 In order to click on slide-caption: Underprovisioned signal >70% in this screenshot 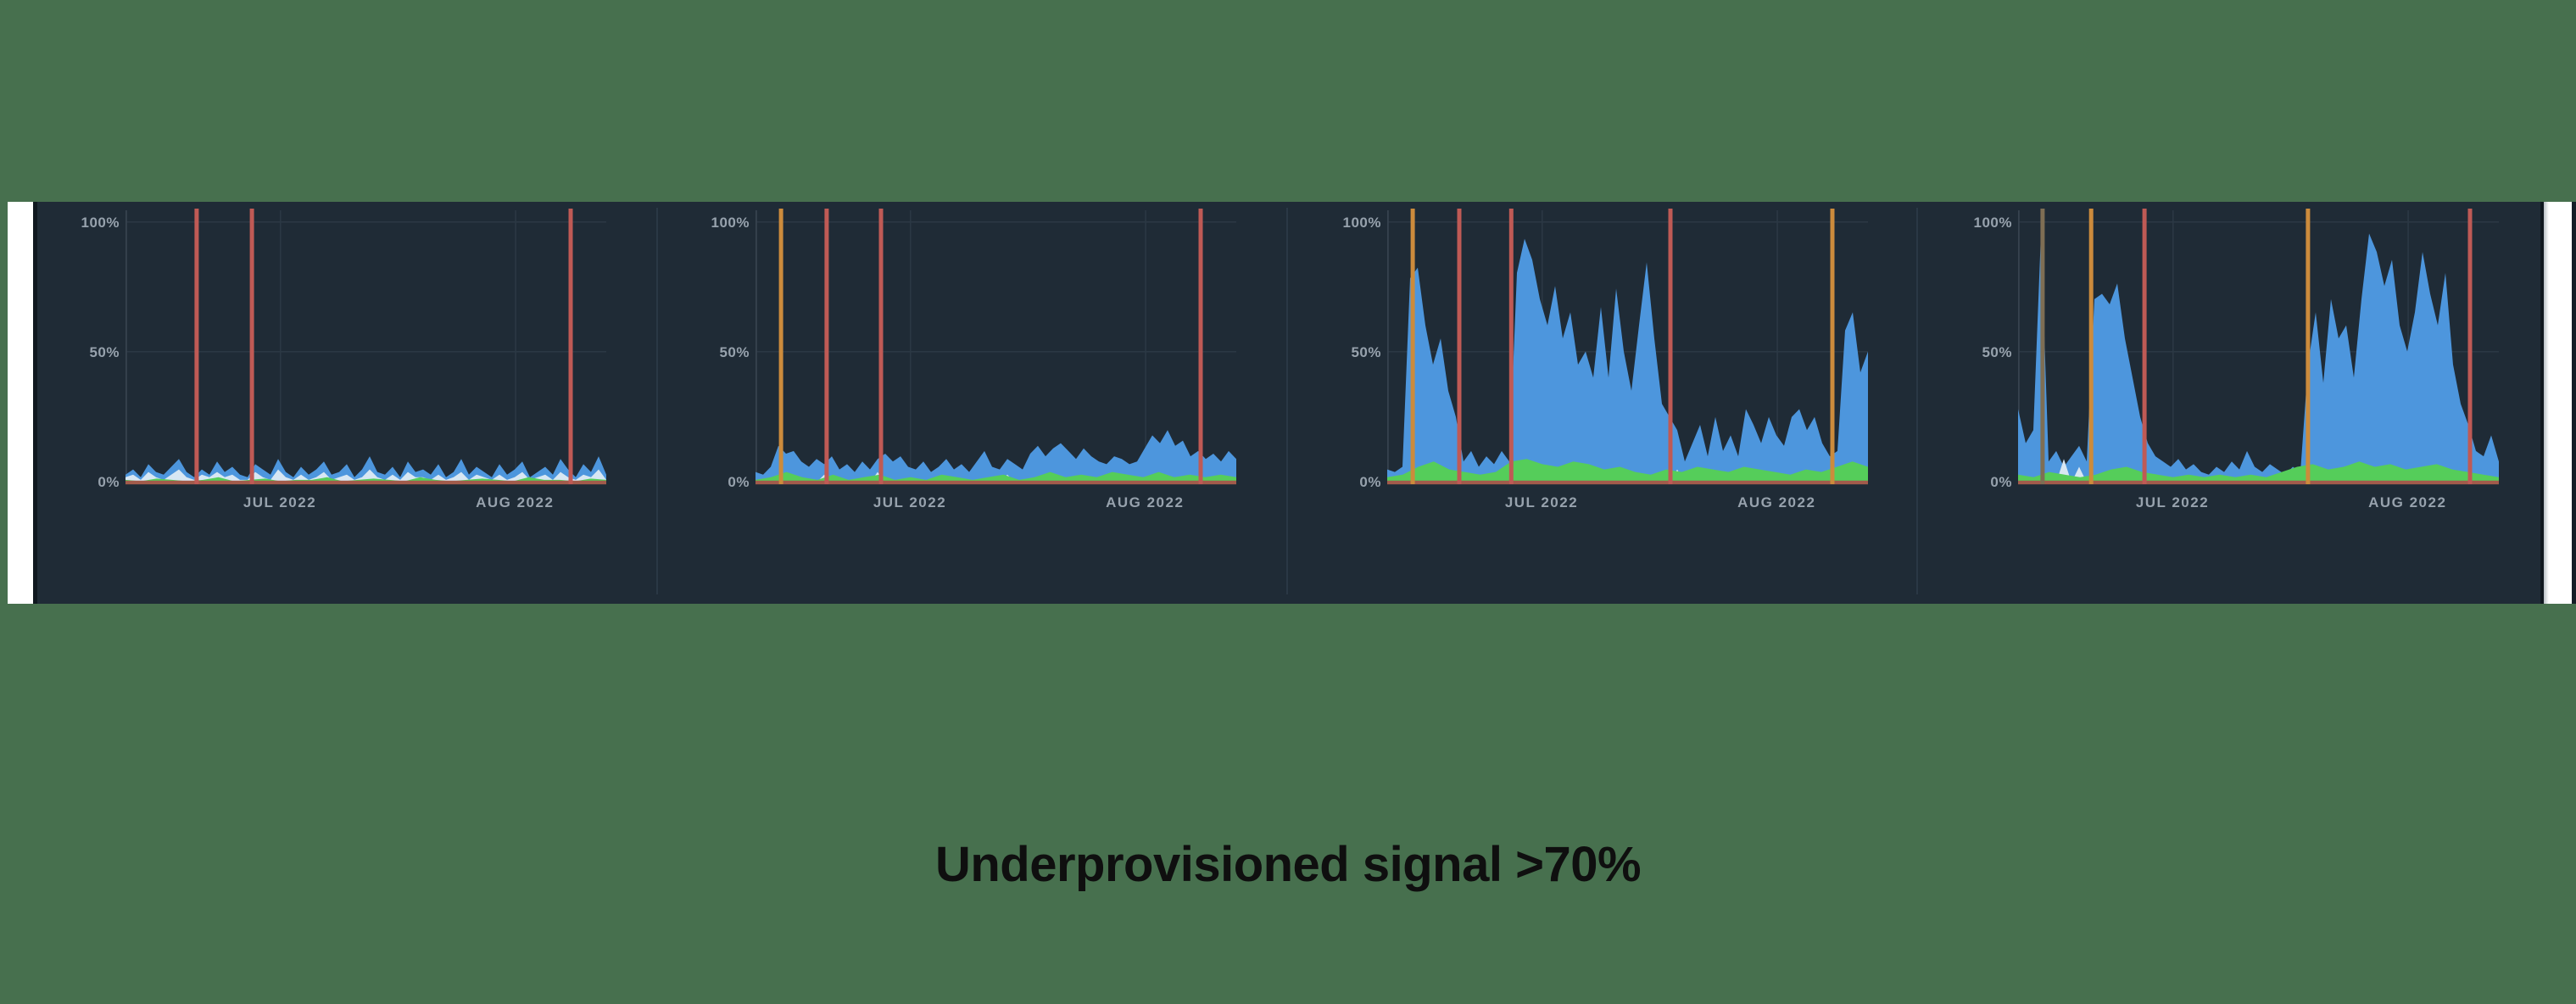, I will do `click(1288, 864)`.